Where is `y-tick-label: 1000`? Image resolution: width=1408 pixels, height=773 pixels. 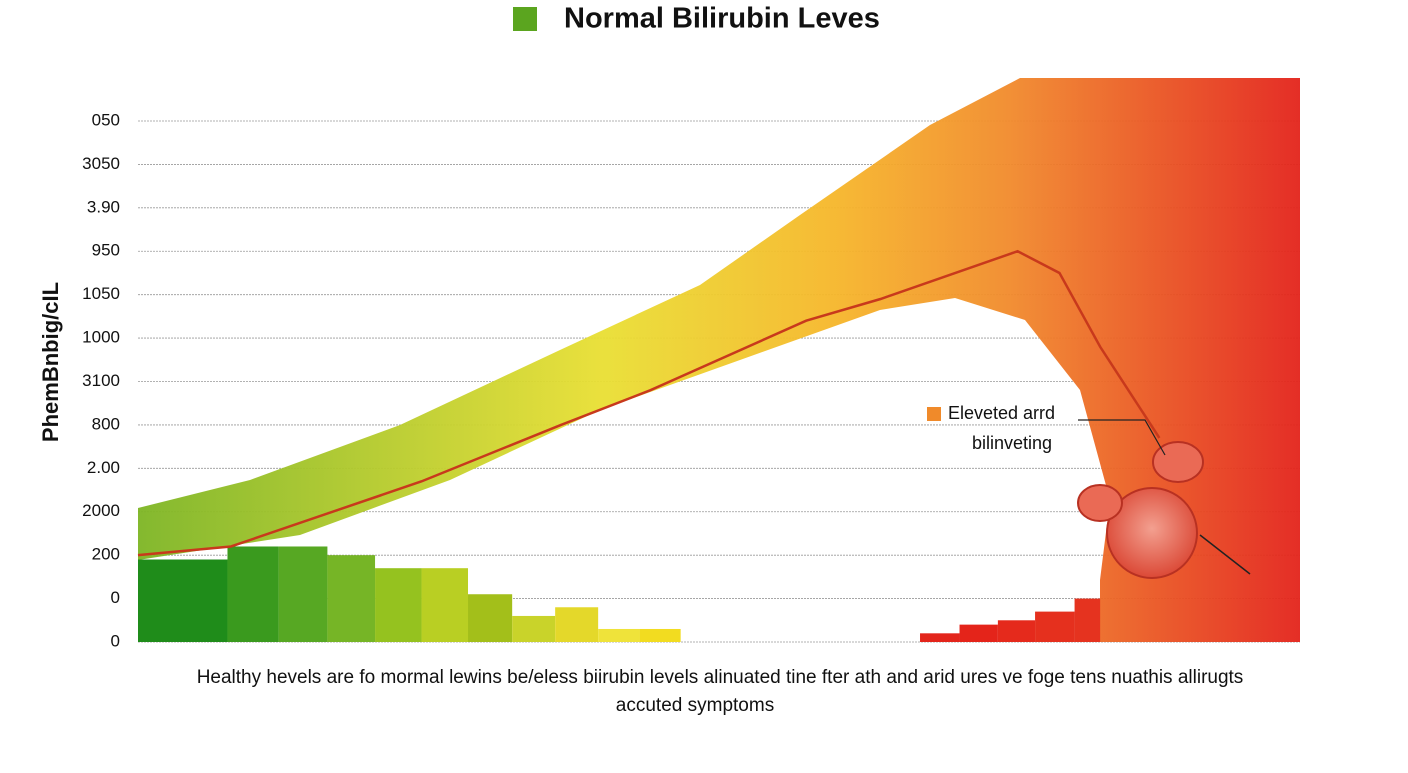
y-tick-label: 1000 is located at coordinates (101, 337).